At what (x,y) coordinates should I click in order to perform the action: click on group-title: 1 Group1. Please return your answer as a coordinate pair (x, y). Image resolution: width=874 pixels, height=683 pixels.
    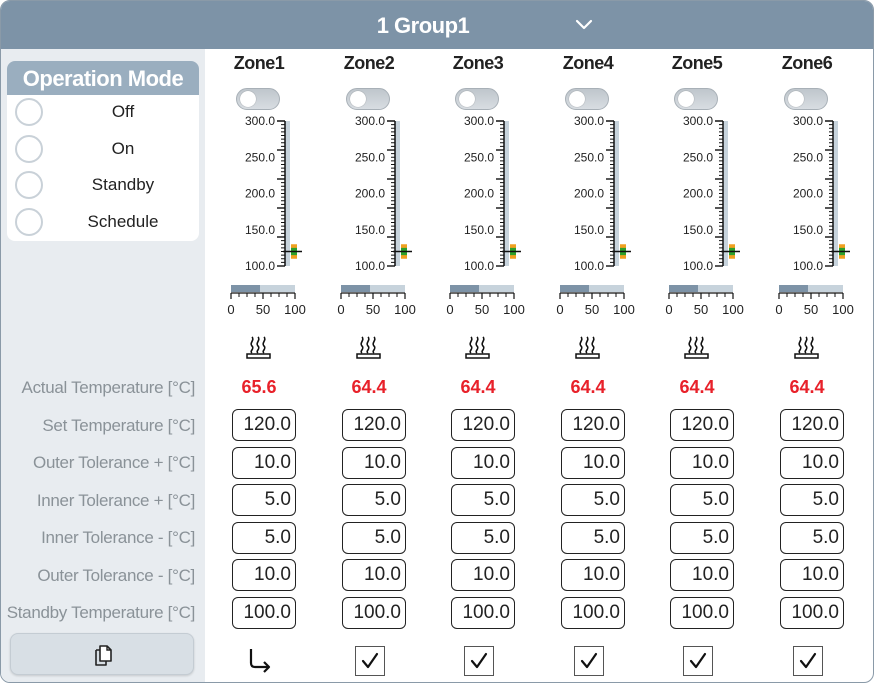
    Looking at the image, I should click on (423, 25).